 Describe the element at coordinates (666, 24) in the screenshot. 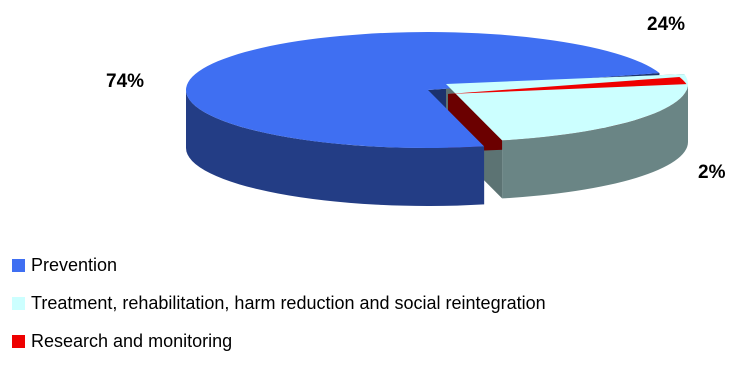

I see `data-label-treatment: 24%` at that location.